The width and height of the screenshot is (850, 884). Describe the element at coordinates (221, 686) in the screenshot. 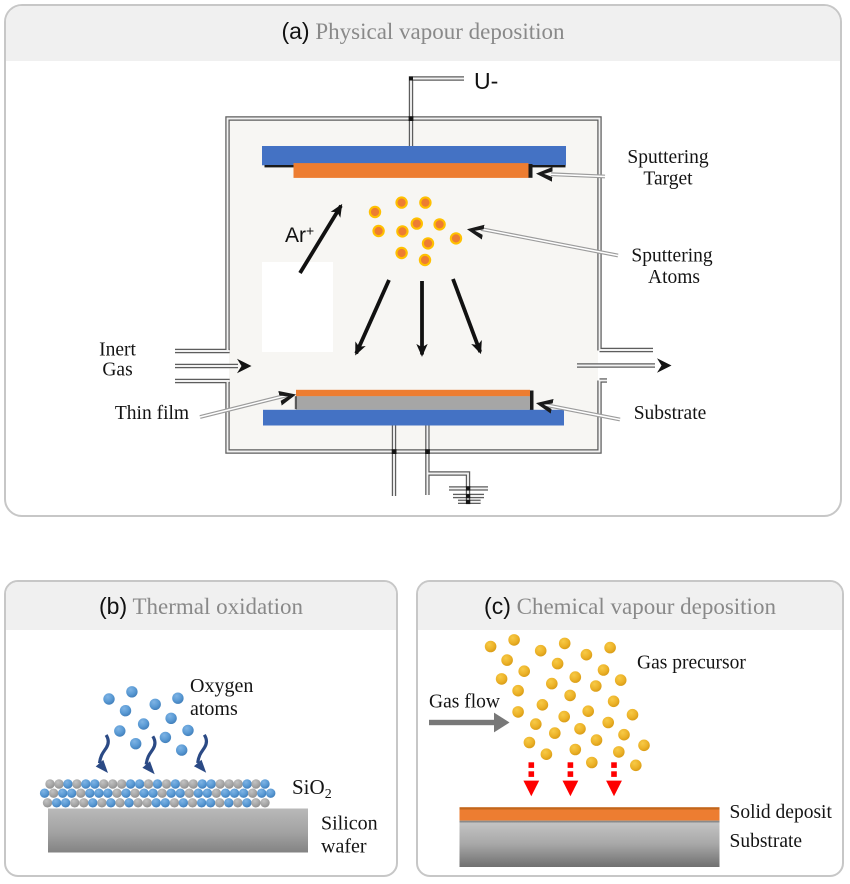

I see `svg-text: Oxygen` at that location.